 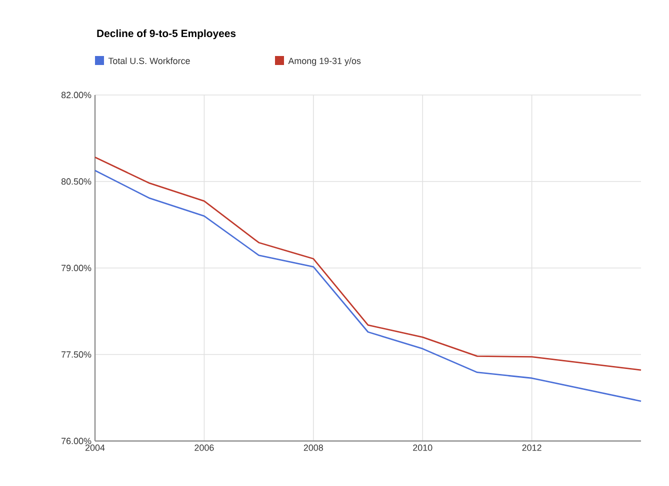 I want to click on chart-title: Decline of 9-to-5 Employees, so click(x=166, y=34).